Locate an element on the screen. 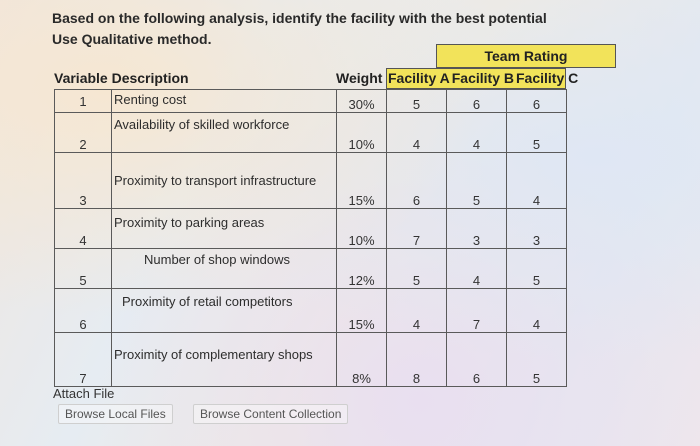 The image size is (700, 446). facility-c-header: Facility C is located at coordinates (547, 78).